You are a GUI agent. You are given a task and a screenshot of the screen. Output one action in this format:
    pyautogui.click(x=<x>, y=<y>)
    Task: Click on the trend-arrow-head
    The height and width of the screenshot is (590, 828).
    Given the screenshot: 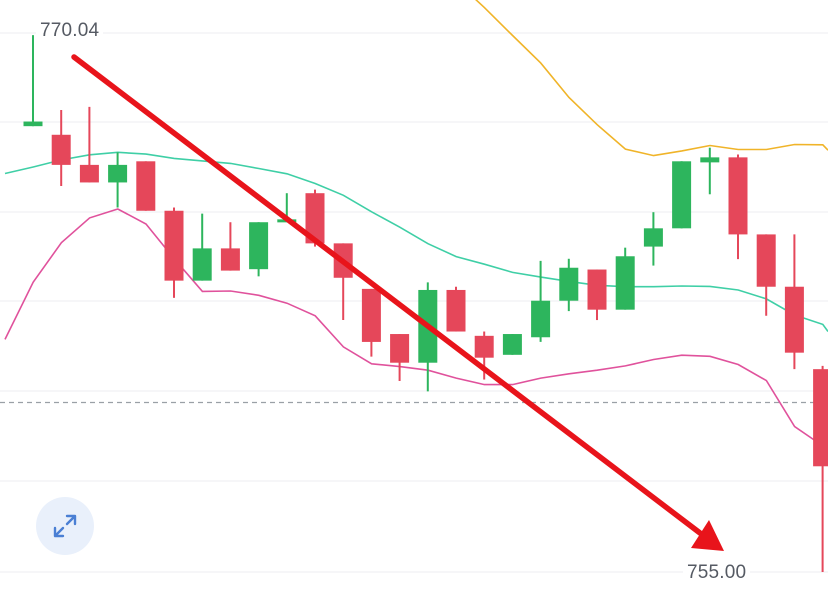 What is the action you would take?
    pyautogui.click(x=707, y=535)
    